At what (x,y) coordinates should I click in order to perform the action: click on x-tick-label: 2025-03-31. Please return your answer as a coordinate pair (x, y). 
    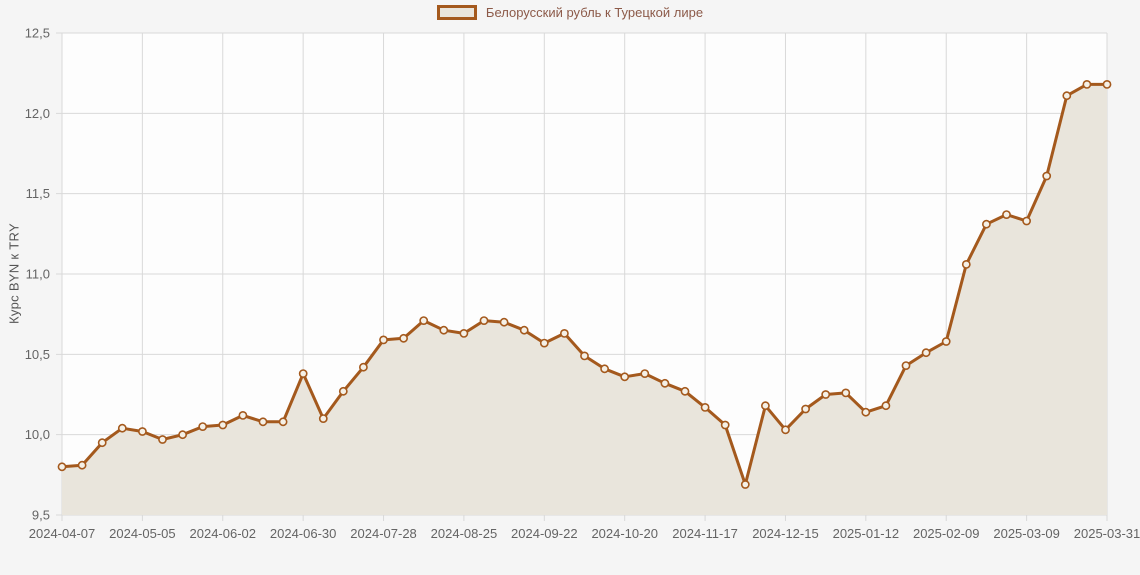
    Looking at the image, I should click on (1107, 533).